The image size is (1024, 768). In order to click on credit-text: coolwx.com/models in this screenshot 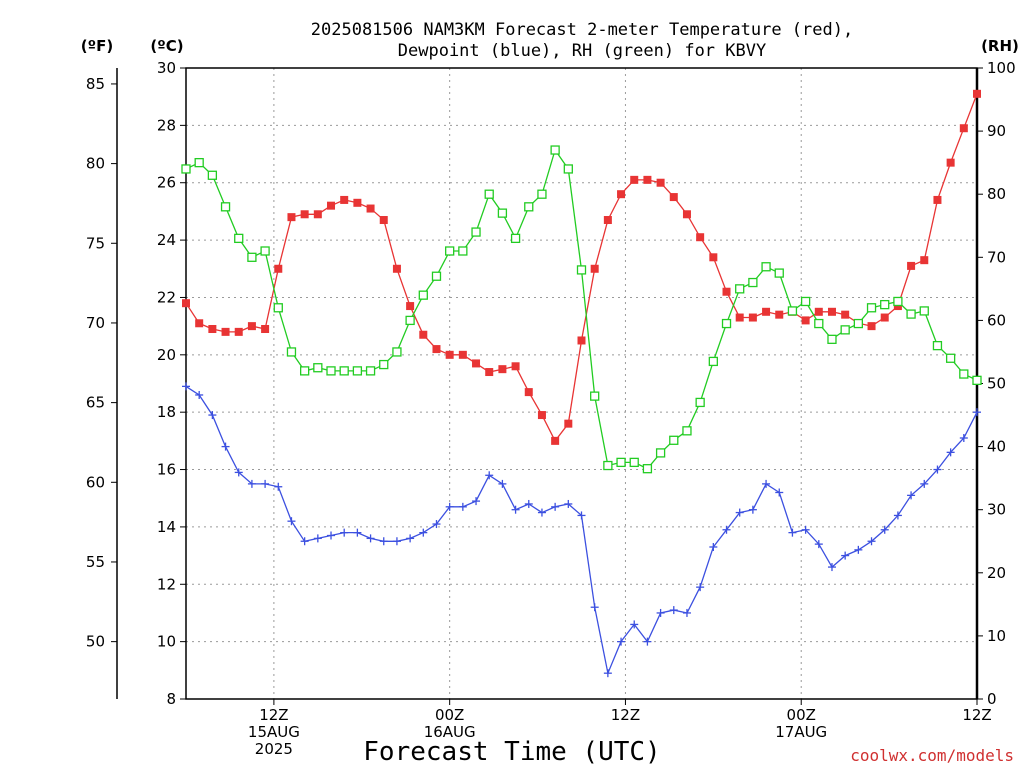, I will do `click(932, 755)`.